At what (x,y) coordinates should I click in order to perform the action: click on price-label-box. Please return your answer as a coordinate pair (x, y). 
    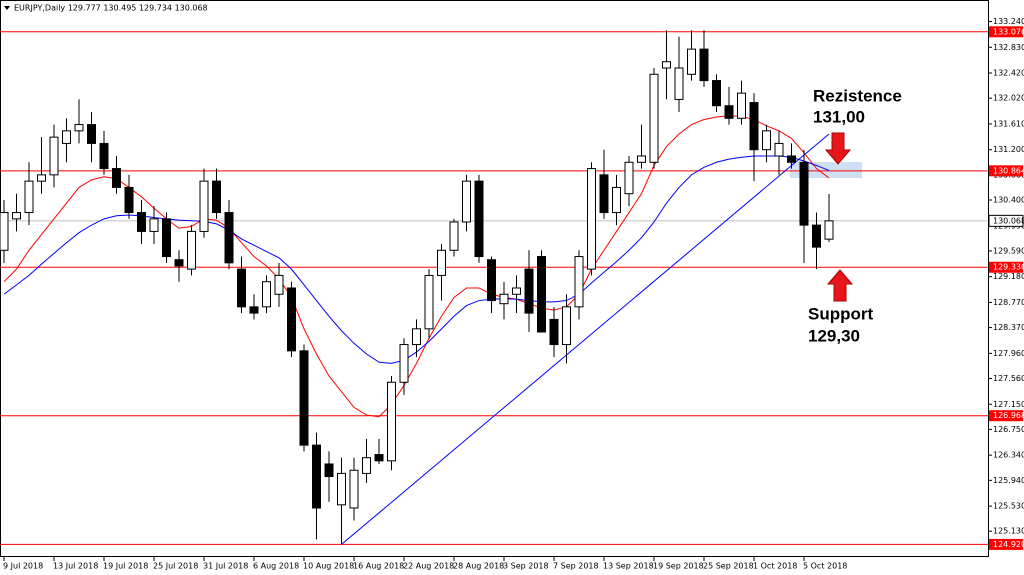
    Looking at the image, I should click on (1006, 220).